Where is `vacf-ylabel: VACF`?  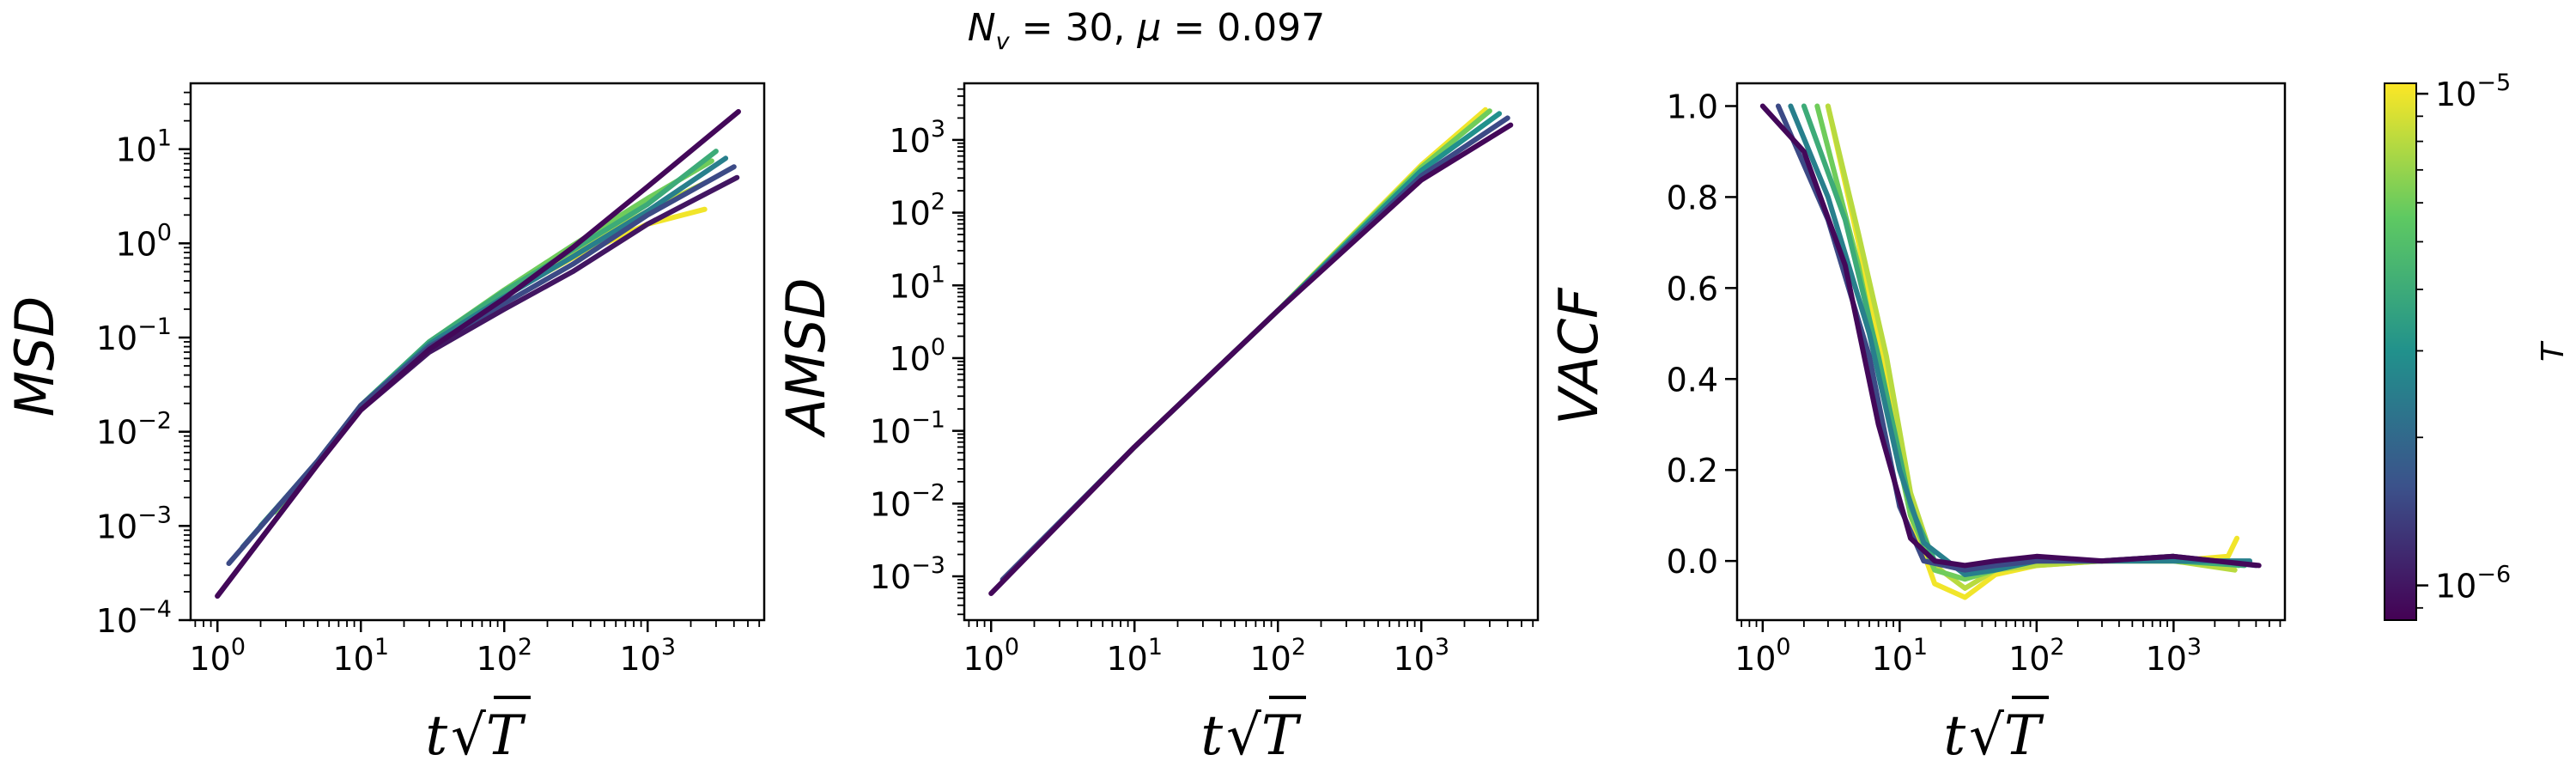
vacf-ylabel: VACF is located at coordinates (1579, 356).